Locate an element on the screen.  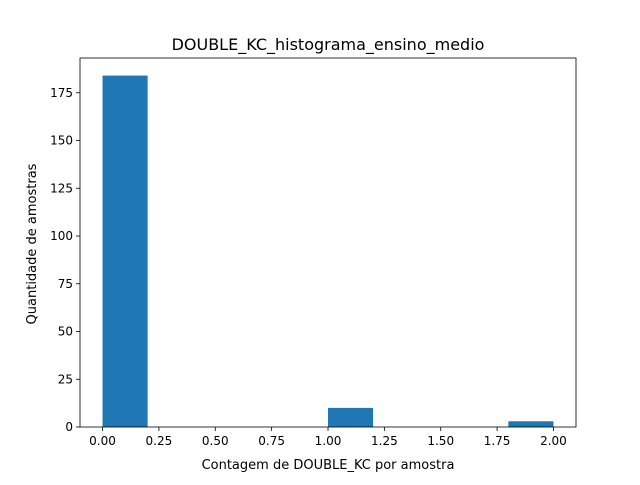
y-tick-label: 175 is located at coordinates (61, 93).